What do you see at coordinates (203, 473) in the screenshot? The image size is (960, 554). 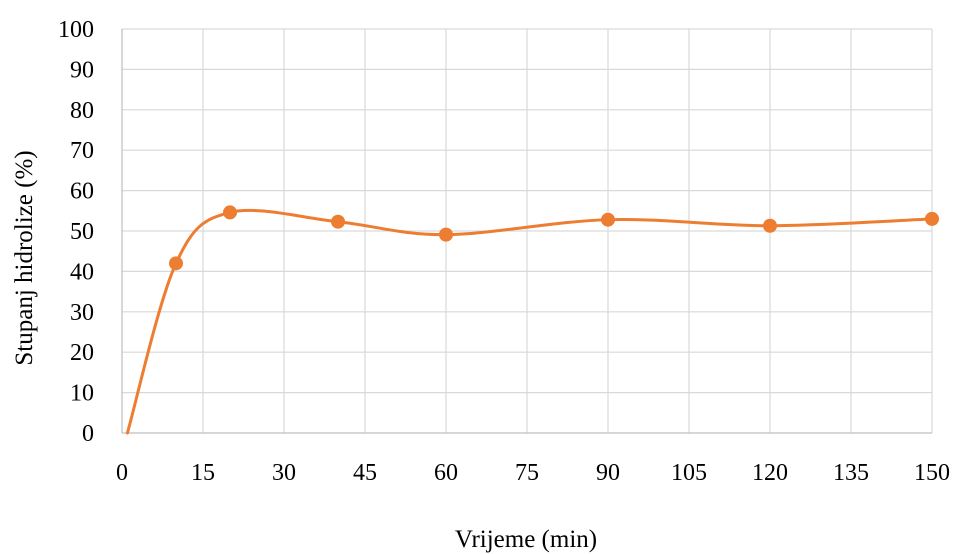 I see `x-tick-label: 15` at bounding box center [203, 473].